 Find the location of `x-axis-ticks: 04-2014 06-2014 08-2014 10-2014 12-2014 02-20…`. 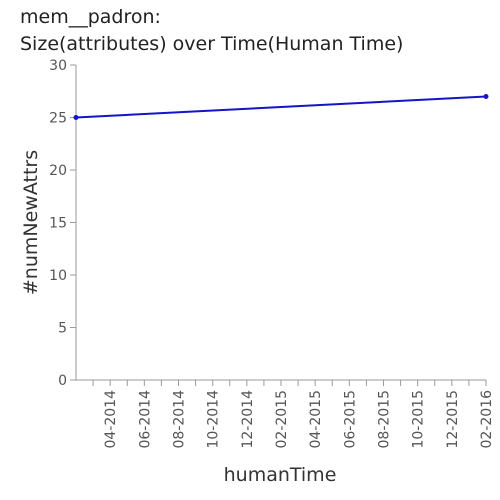

x-axis-ticks: 04-2014 06-2014 08-2014 10-2014 12-2014 02-20… is located at coordinates (293, 414).